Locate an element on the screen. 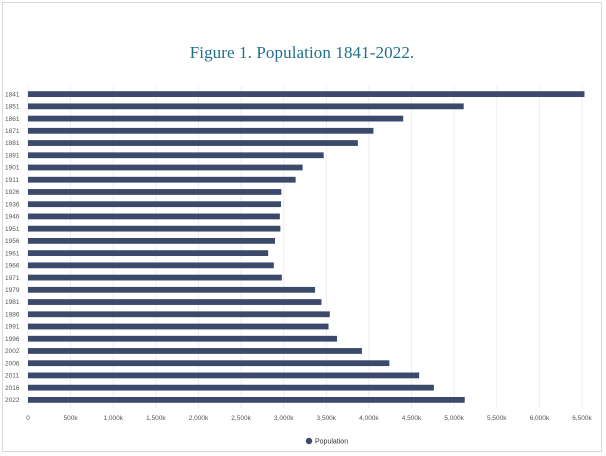  y-tick-label: 1946 is located at coordinates (12, 217).